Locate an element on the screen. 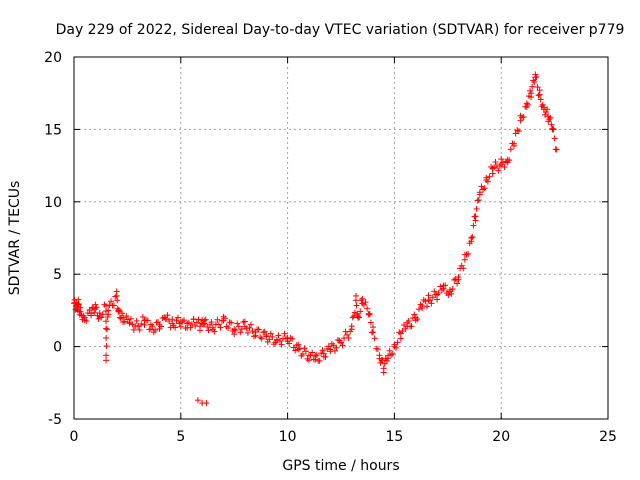 This screenshot has width=640, height=480. x-tick-label: 20 is located at coordinates (501, 437).